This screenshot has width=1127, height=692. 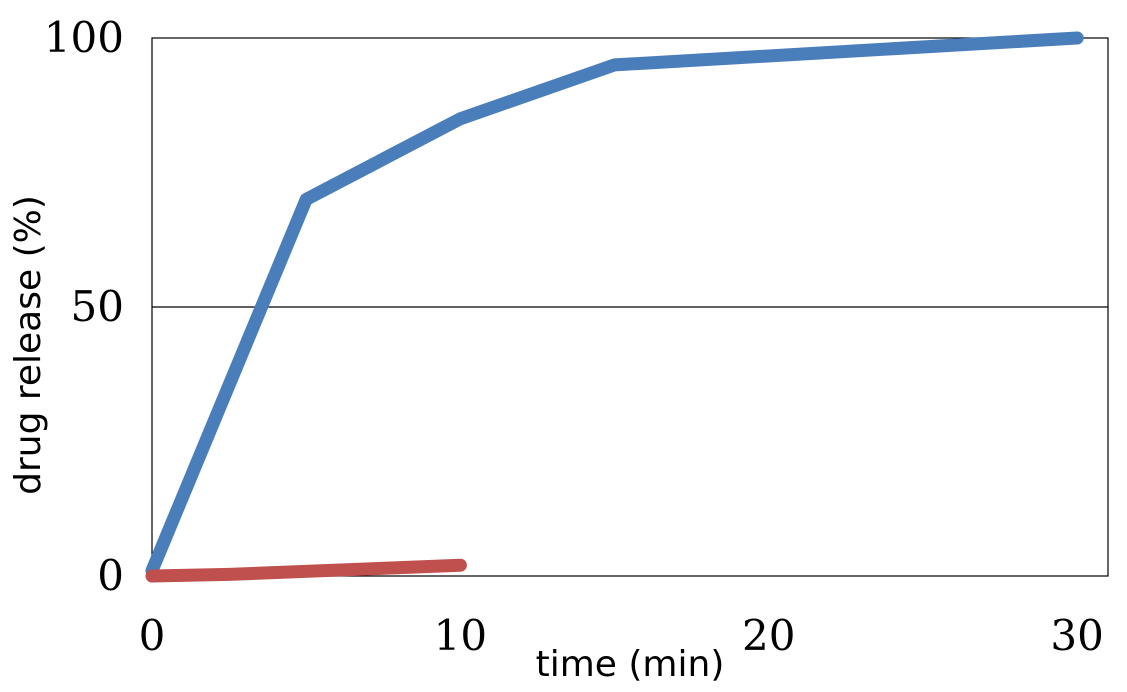 What do you see at coordinates (28, 345) in the screenshot?
I see `y-axis-label: drug release (%)` at bounding box center [28, 345].